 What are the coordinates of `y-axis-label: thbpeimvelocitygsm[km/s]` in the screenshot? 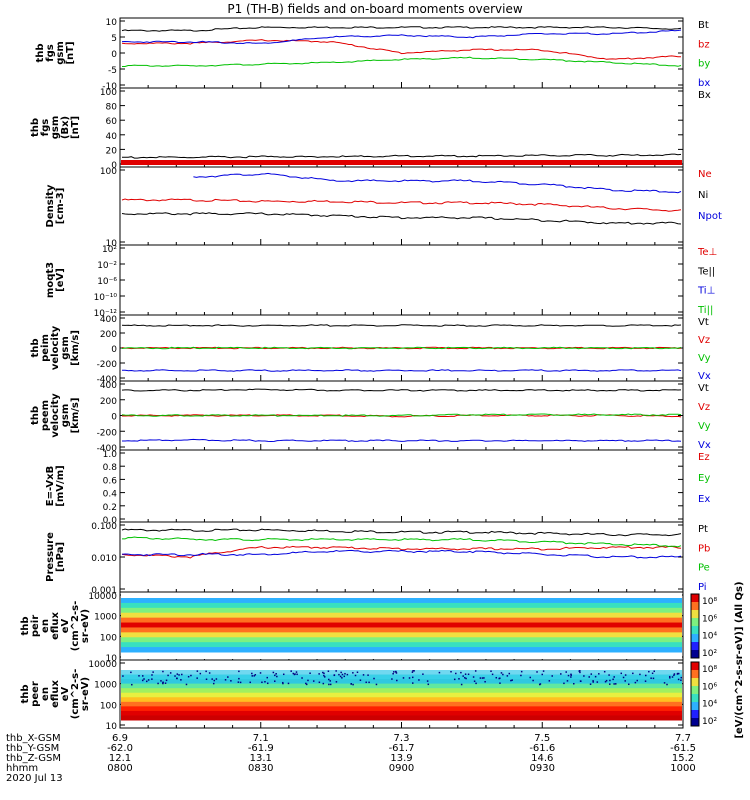 It's located at (55, 347).